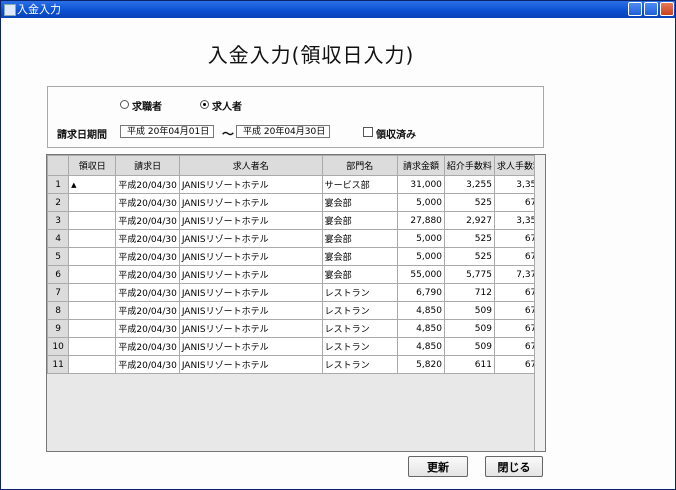 Image resolution: width=676 pixels, height=490 pixels. I want to click on amount-cell: 3,350, so click(519, 184).